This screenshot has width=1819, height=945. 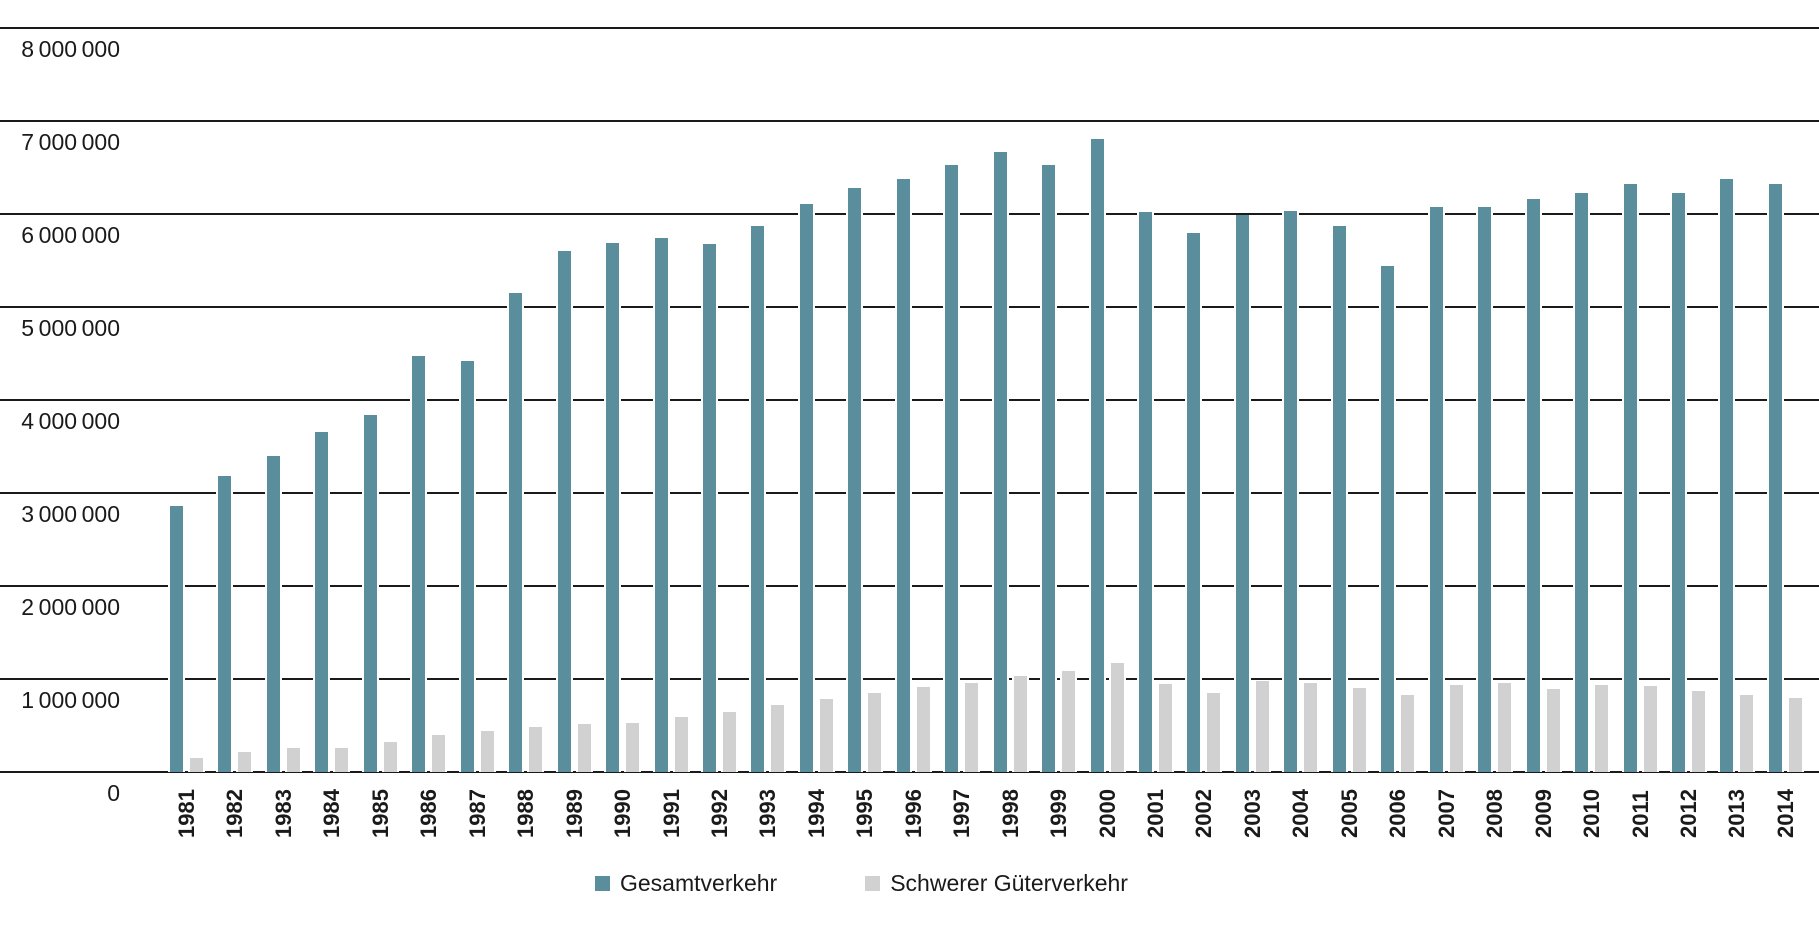 I want to click on x-axis-year-label-2013: 2013, so click(x=1736, y=814).